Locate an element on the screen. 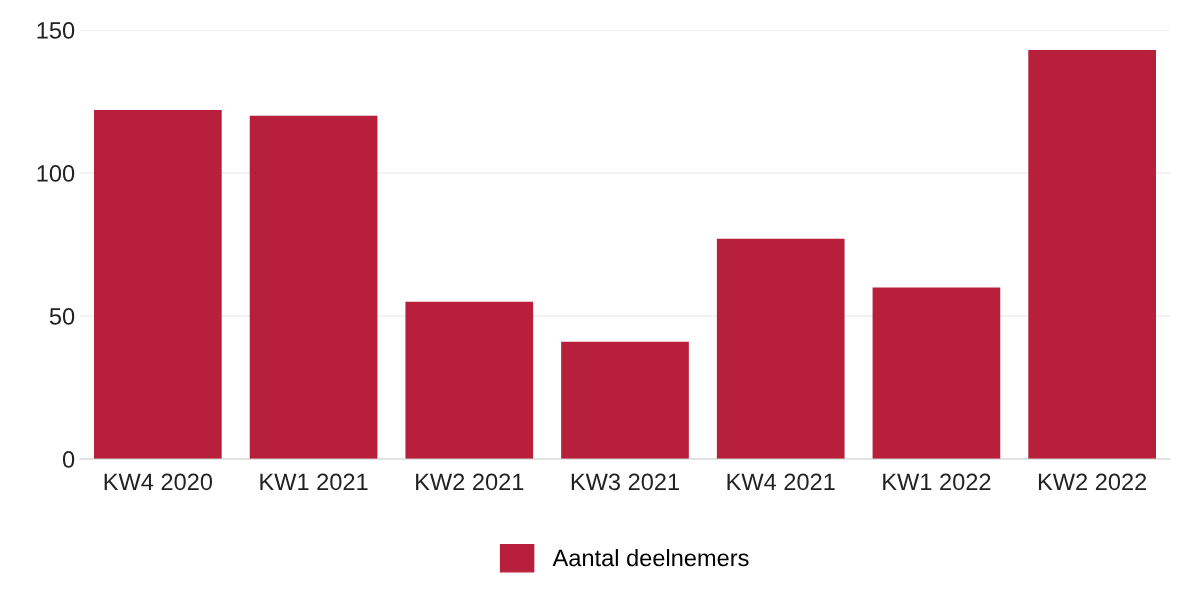 The image size is (1179, 592). x-tick-label: KW2 2021 is located at coordinates (470, 482).